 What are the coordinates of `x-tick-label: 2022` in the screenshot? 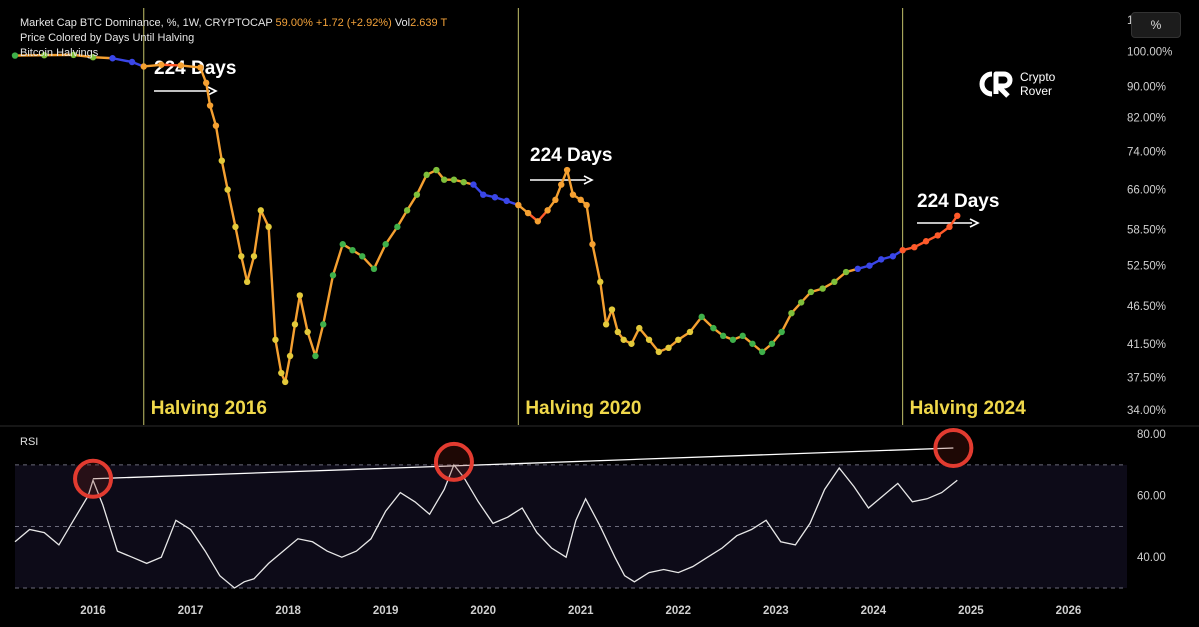 It's located at (679, 611).